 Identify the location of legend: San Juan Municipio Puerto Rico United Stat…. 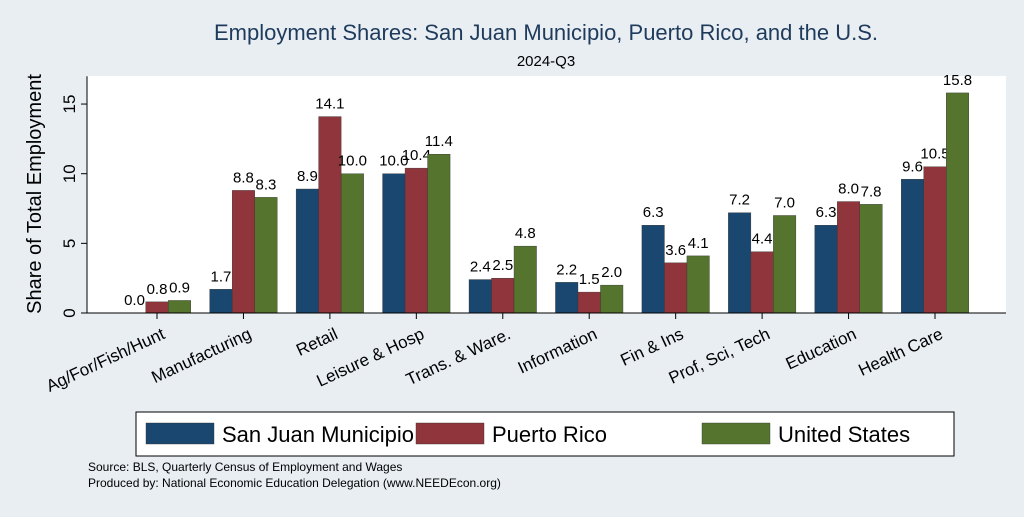
(545, 434).